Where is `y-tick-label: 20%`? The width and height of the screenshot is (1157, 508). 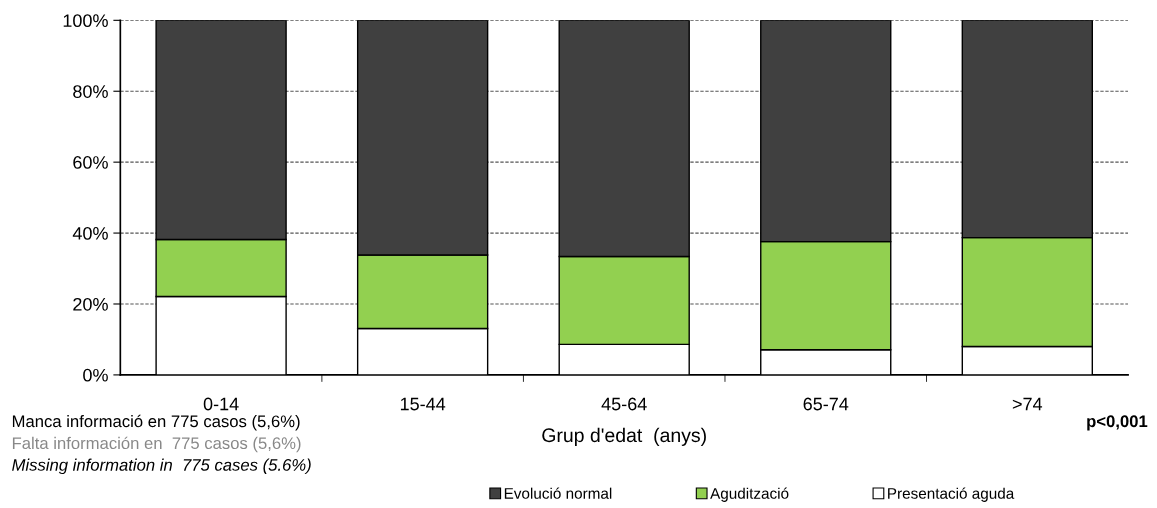
y-tick-label: 20% is located at coordinates (90, 304).